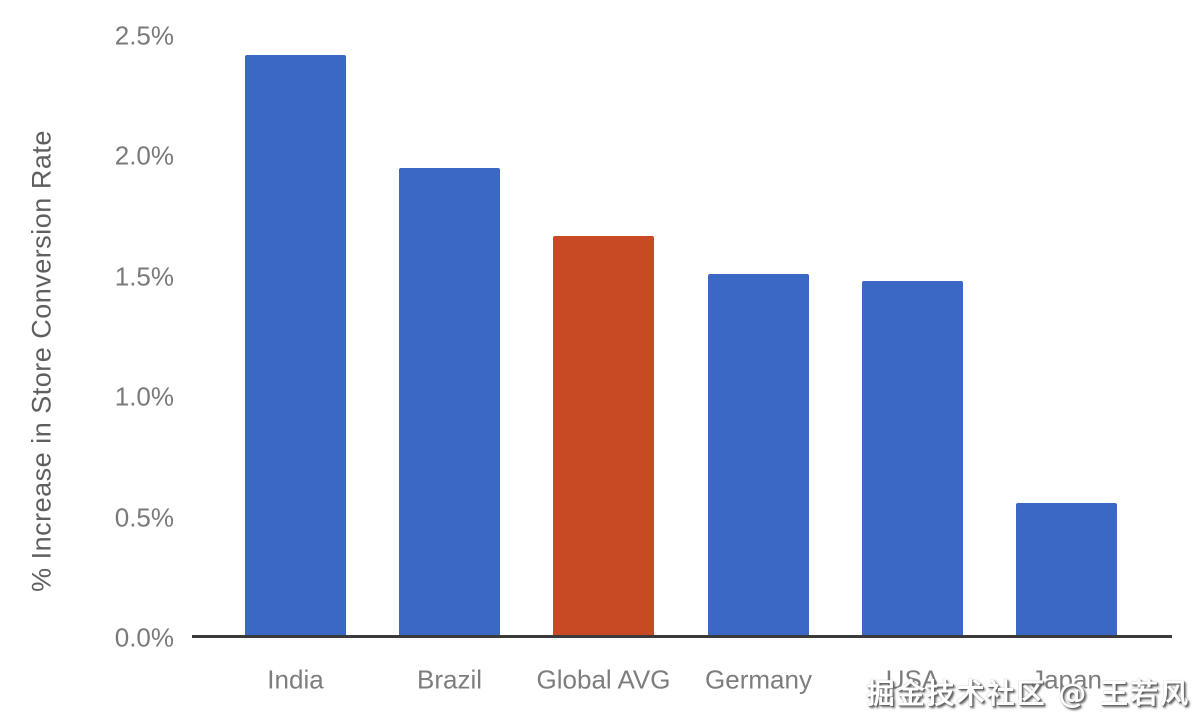 The image size is (1198, 724). I want to click on y-tick-label-0-0pct: 0.0%, so click(144, 637).